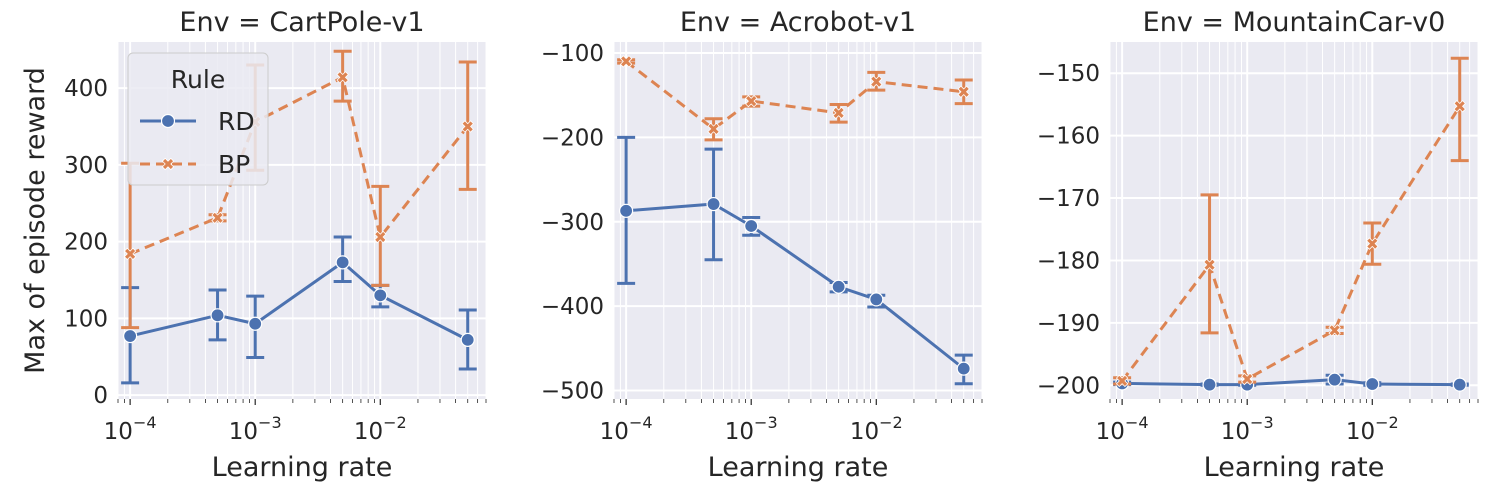  I want to click on y-tick-label: −190, so click(1068, 324).